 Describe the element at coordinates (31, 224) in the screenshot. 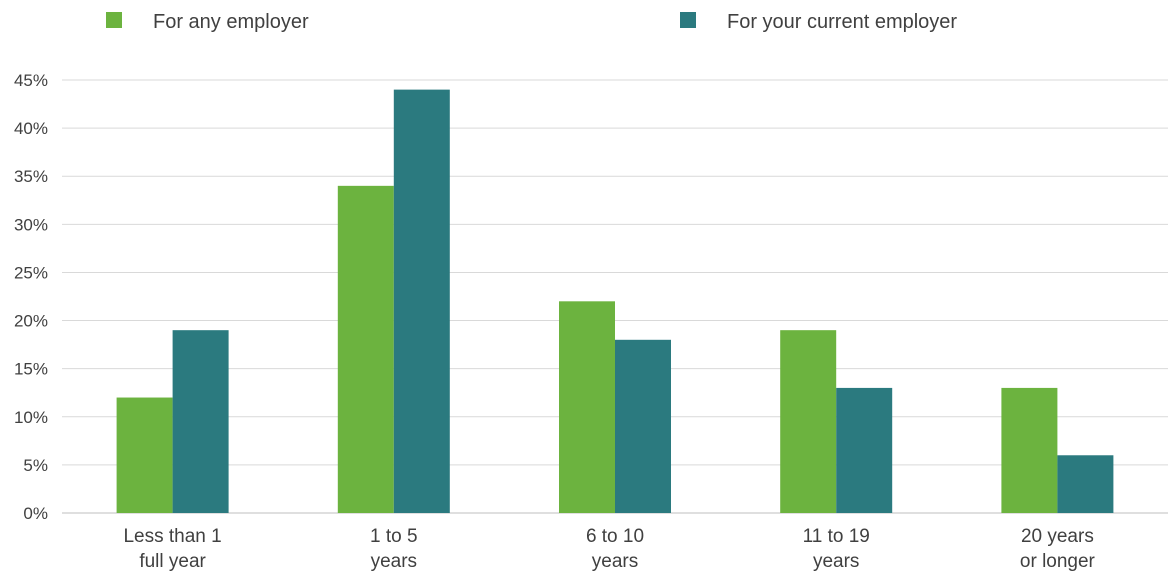

I see `y-tick-label: 30%` at that location.